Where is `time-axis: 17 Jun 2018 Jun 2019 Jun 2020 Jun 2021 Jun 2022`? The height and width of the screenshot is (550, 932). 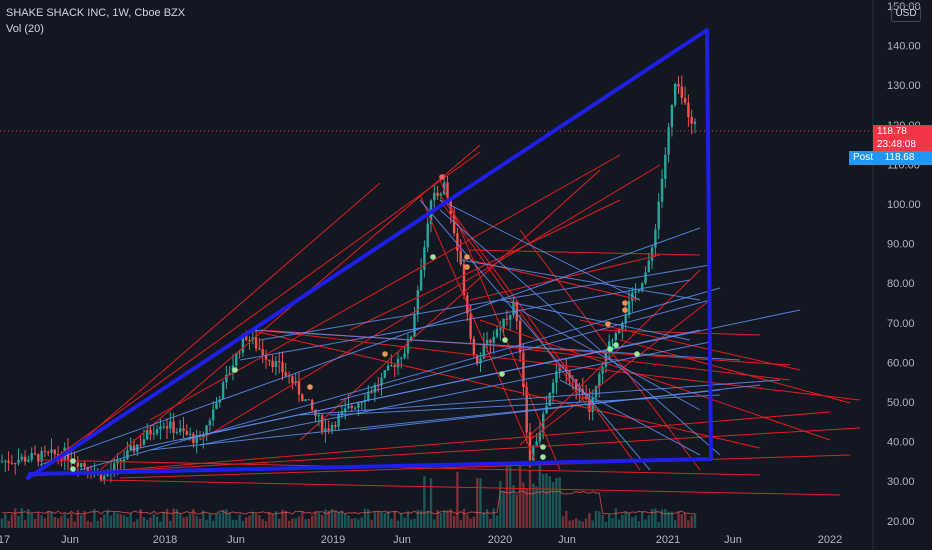 time-axis: 17 Jun 2018 Jun 2019 Jun 2020 Jun 2021 Jun 2022 is located at coordinates (421, 540).